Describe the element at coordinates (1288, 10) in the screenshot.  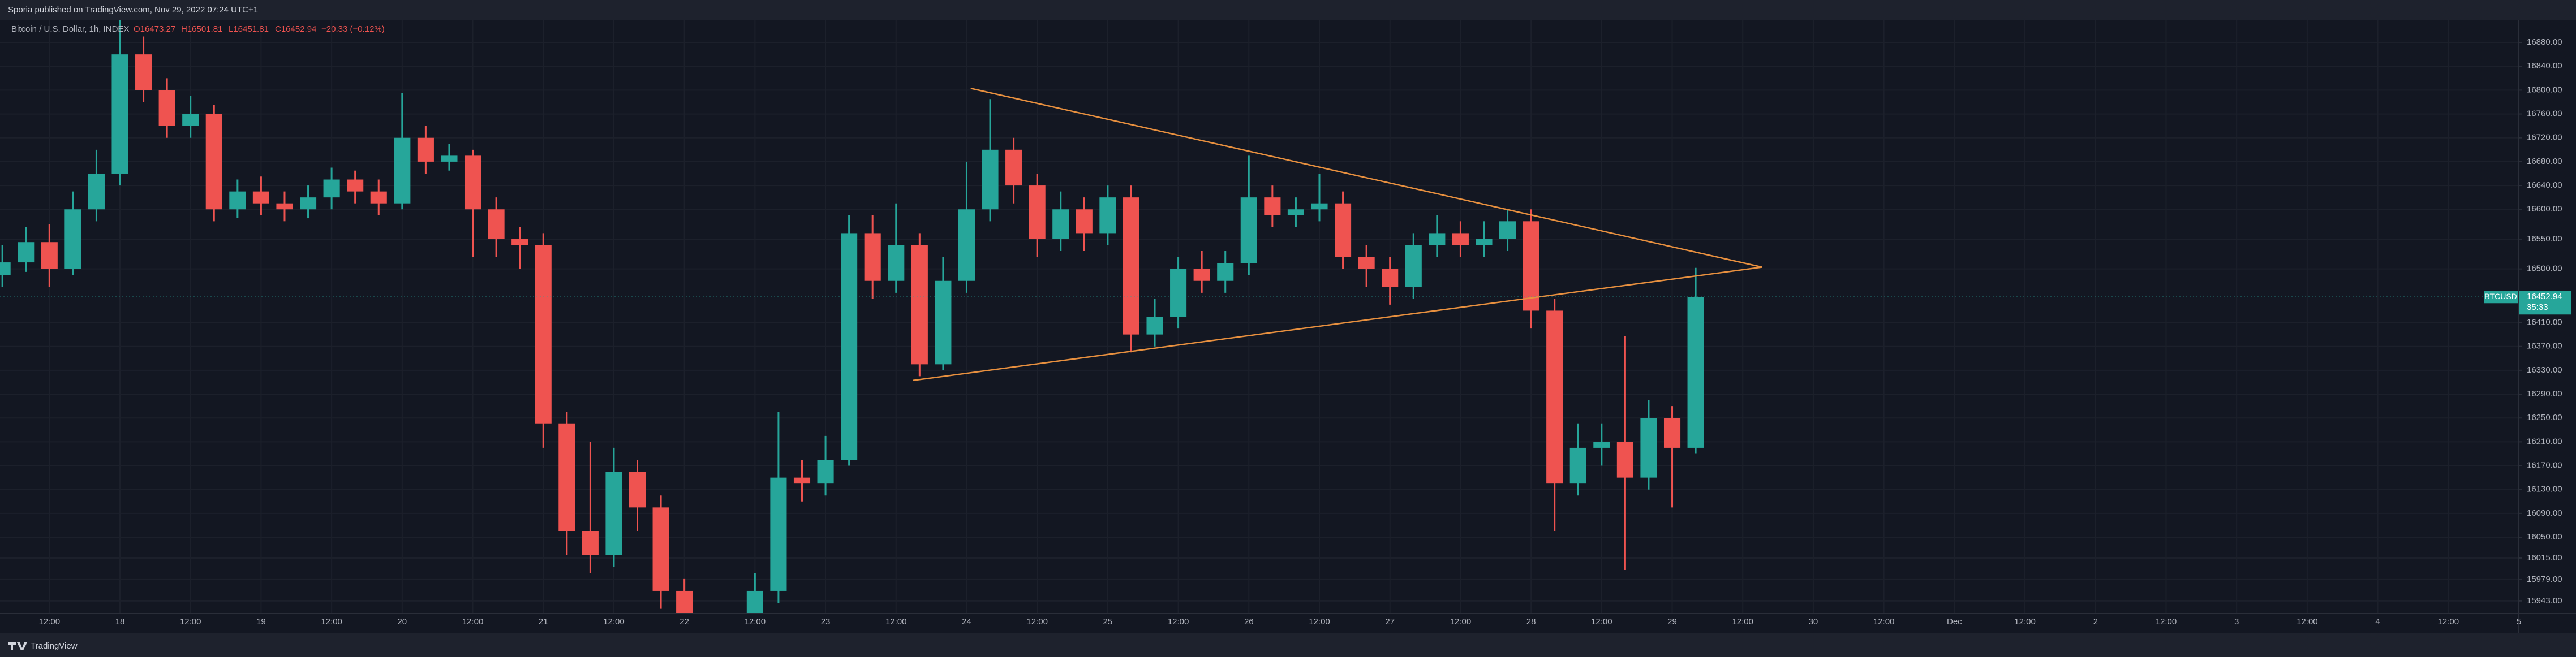
I see `top-bar` at that location.